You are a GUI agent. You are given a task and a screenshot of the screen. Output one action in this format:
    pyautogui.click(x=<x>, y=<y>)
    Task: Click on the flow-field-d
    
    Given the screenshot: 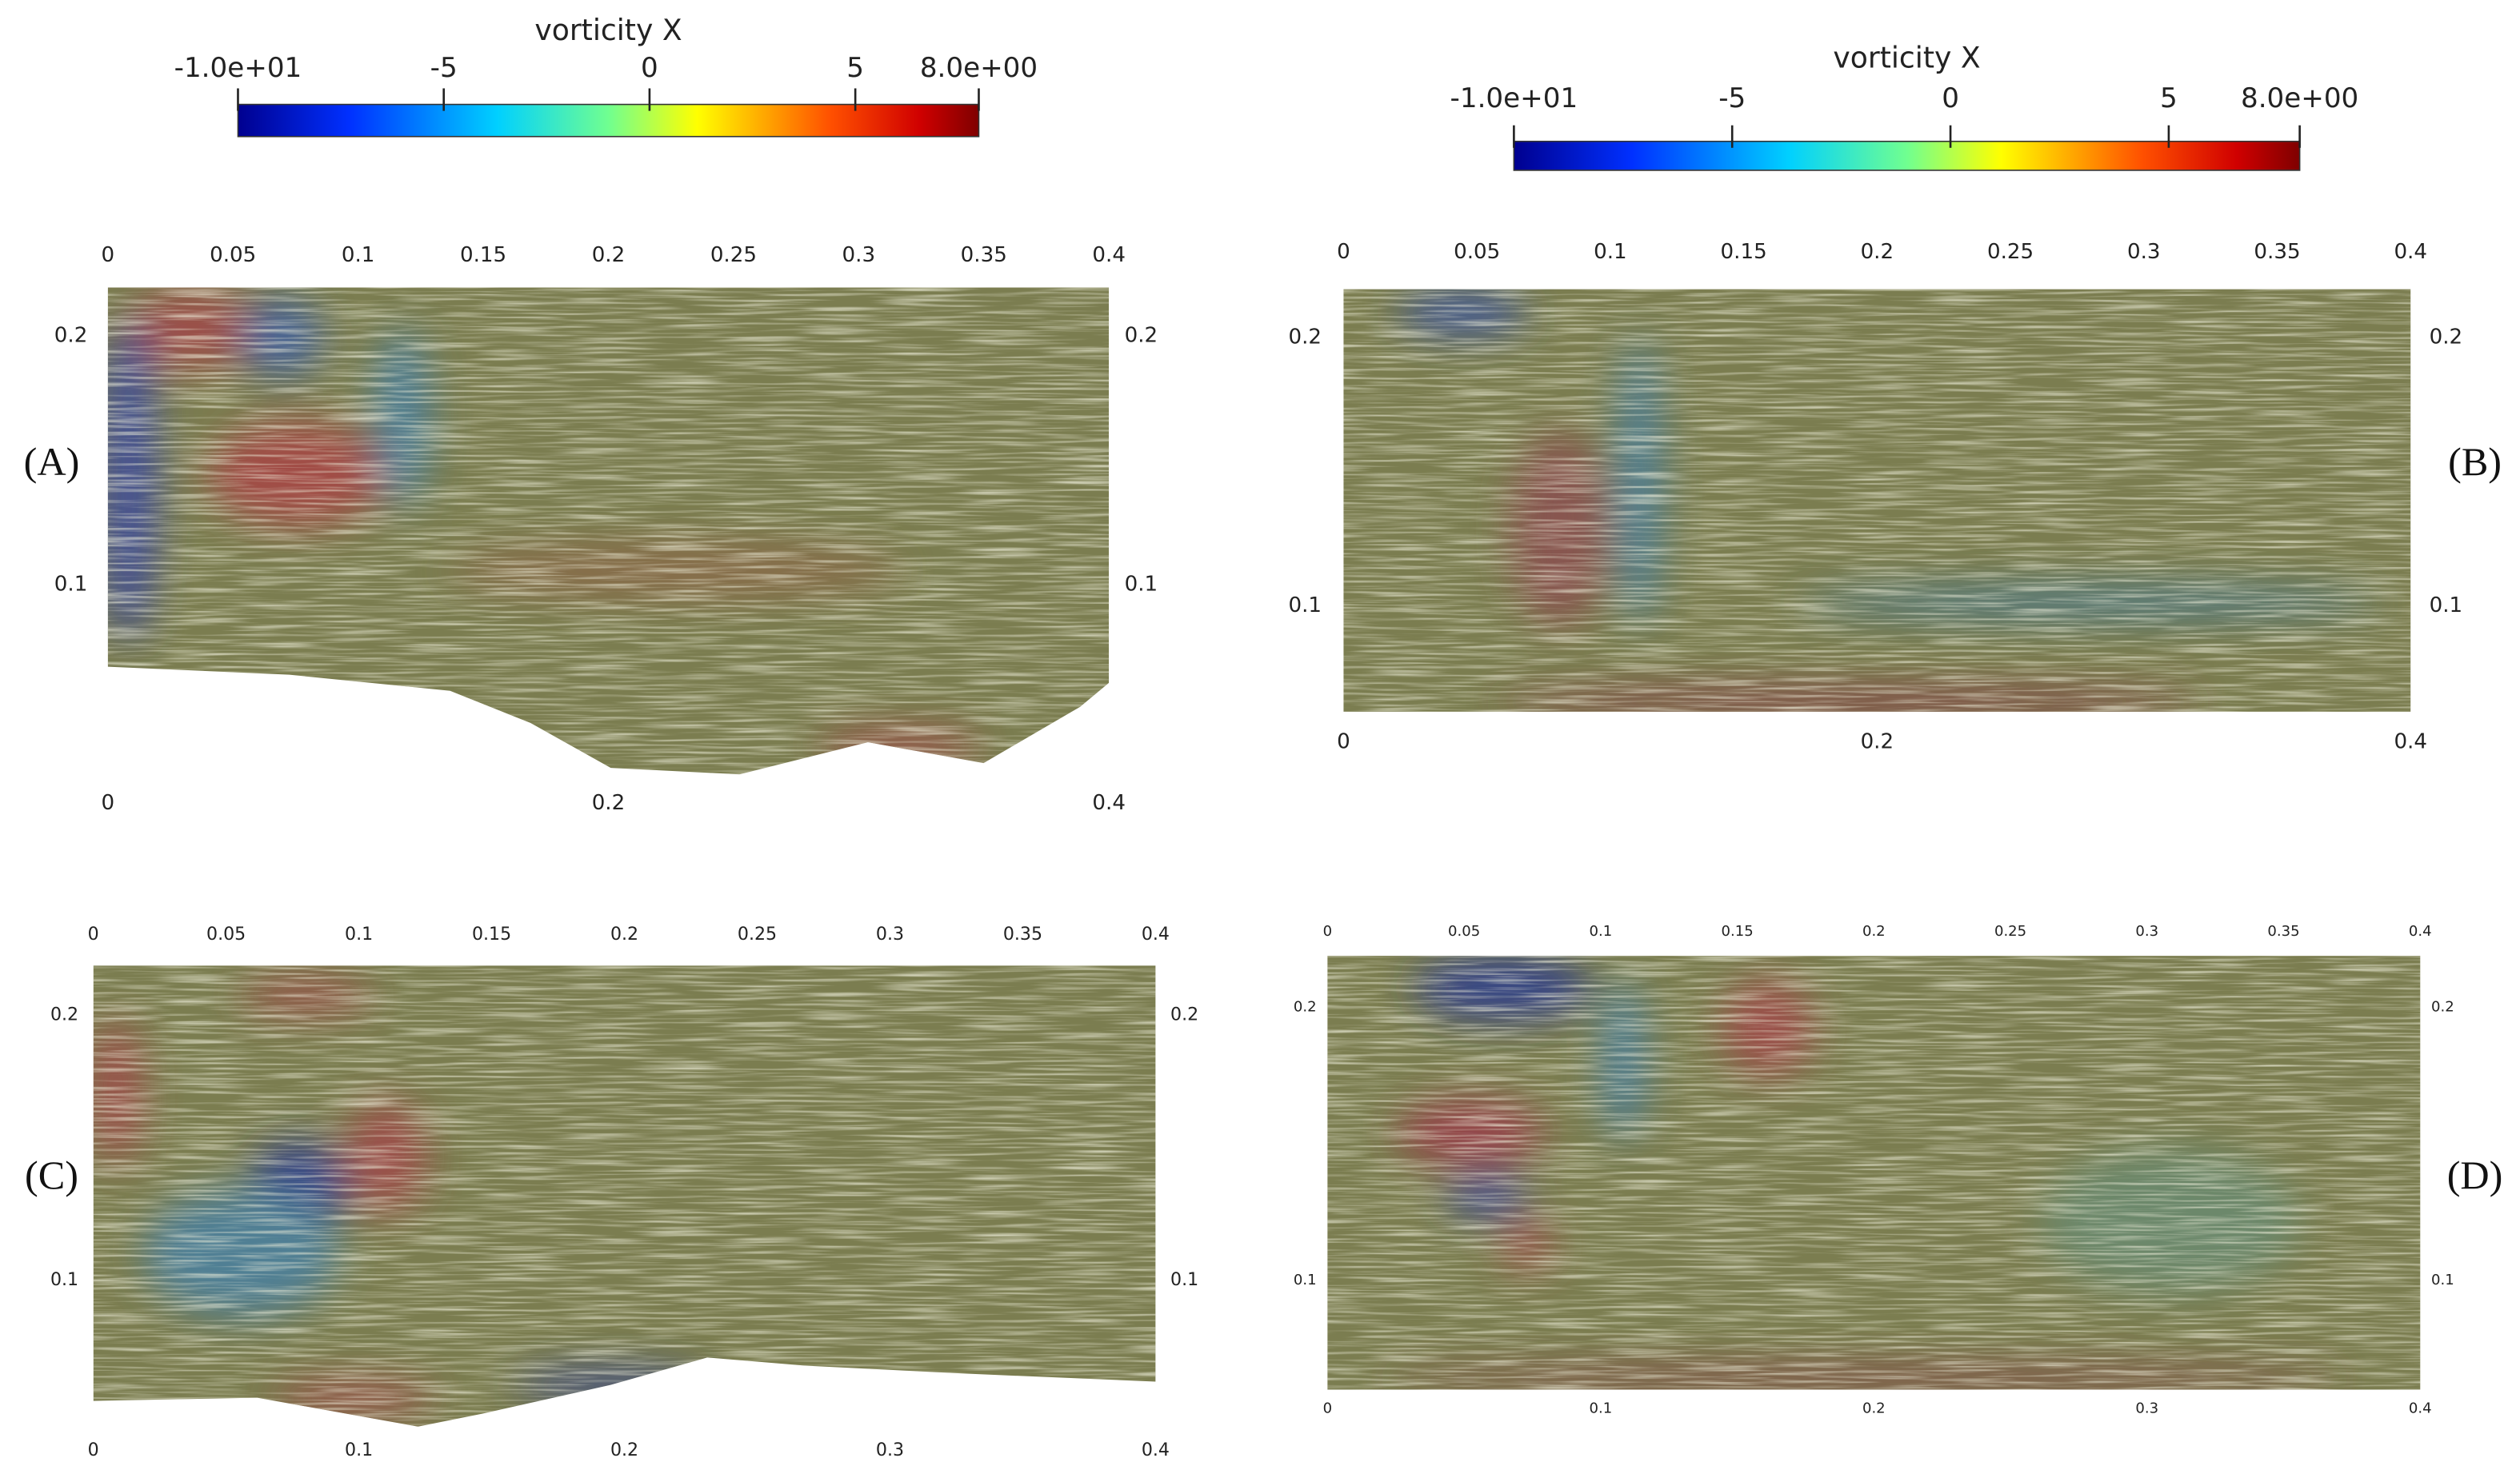 What is the action you would take?
    pyautogui.click(x=1874, y=1173)
    